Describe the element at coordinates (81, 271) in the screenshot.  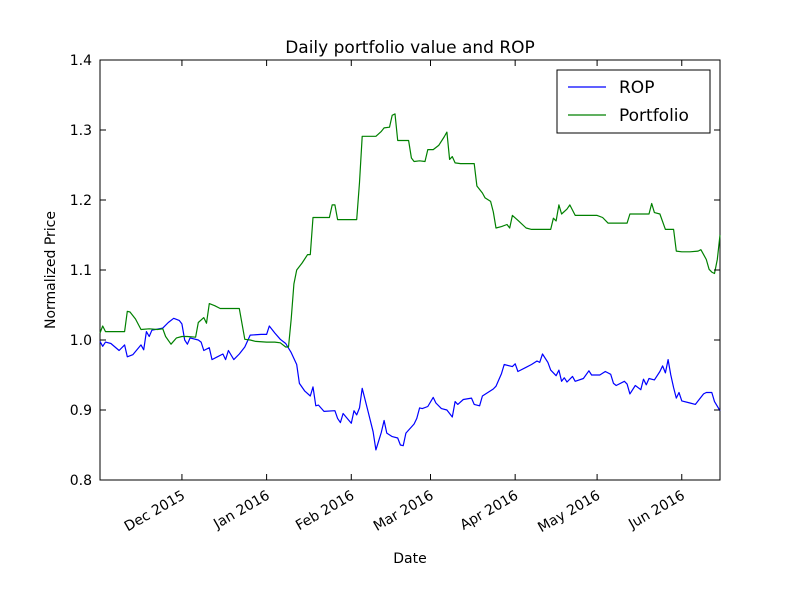
I see `y-tick-label: 1.1` at that location.